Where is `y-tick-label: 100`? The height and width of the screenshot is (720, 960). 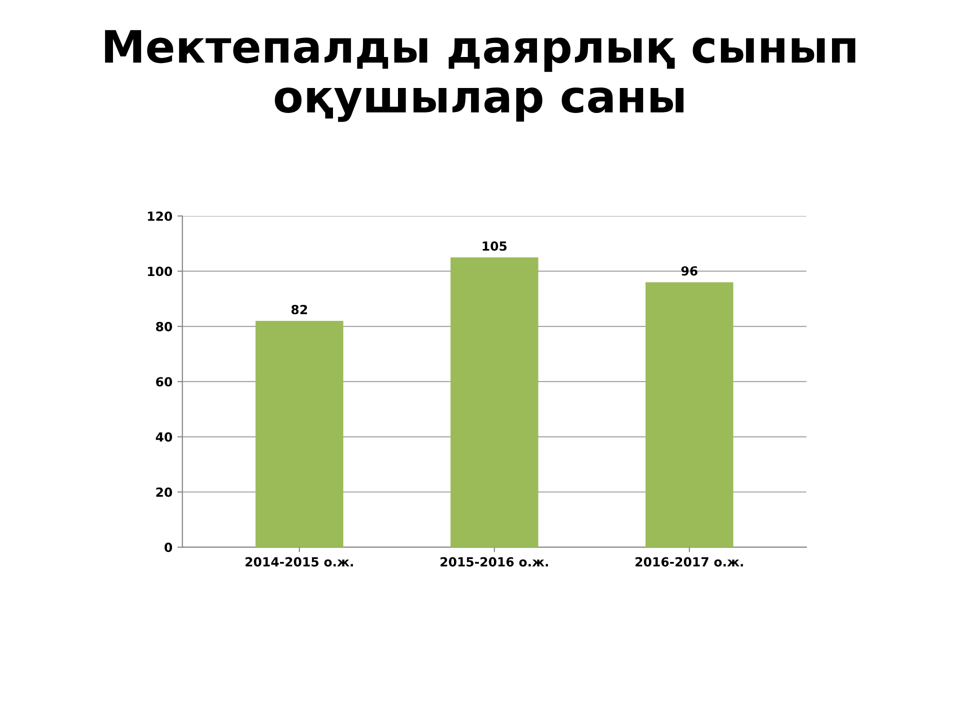 y-tick-label: 100 is located at coordinates (160, 271).